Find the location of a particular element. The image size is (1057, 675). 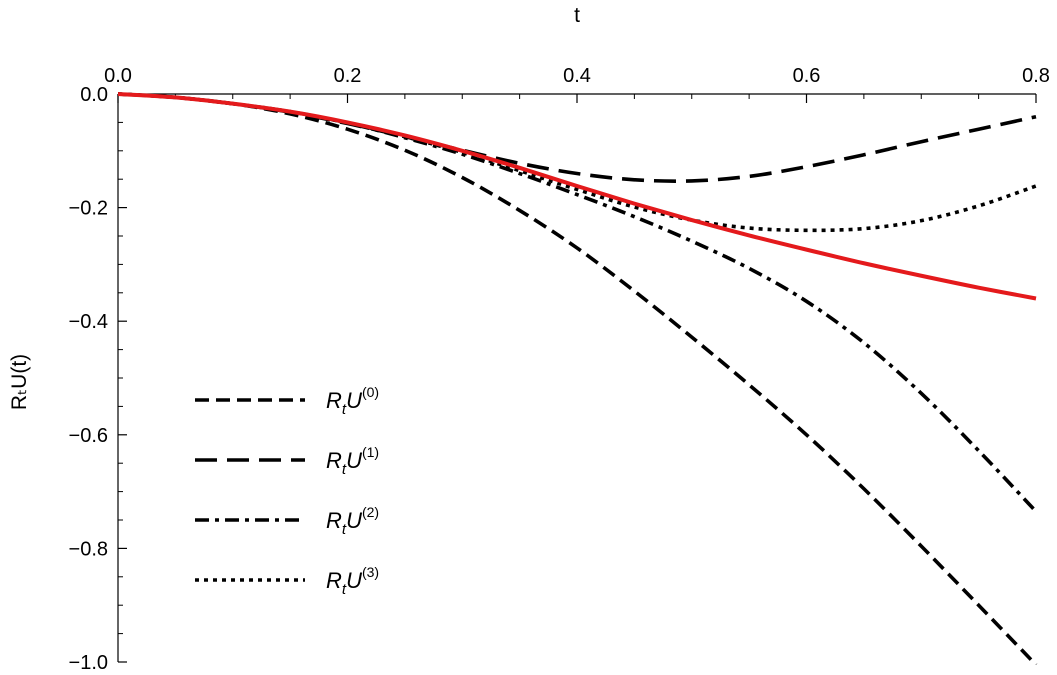

y-tick-label: −0.2 is located at coordinates (88, 209).